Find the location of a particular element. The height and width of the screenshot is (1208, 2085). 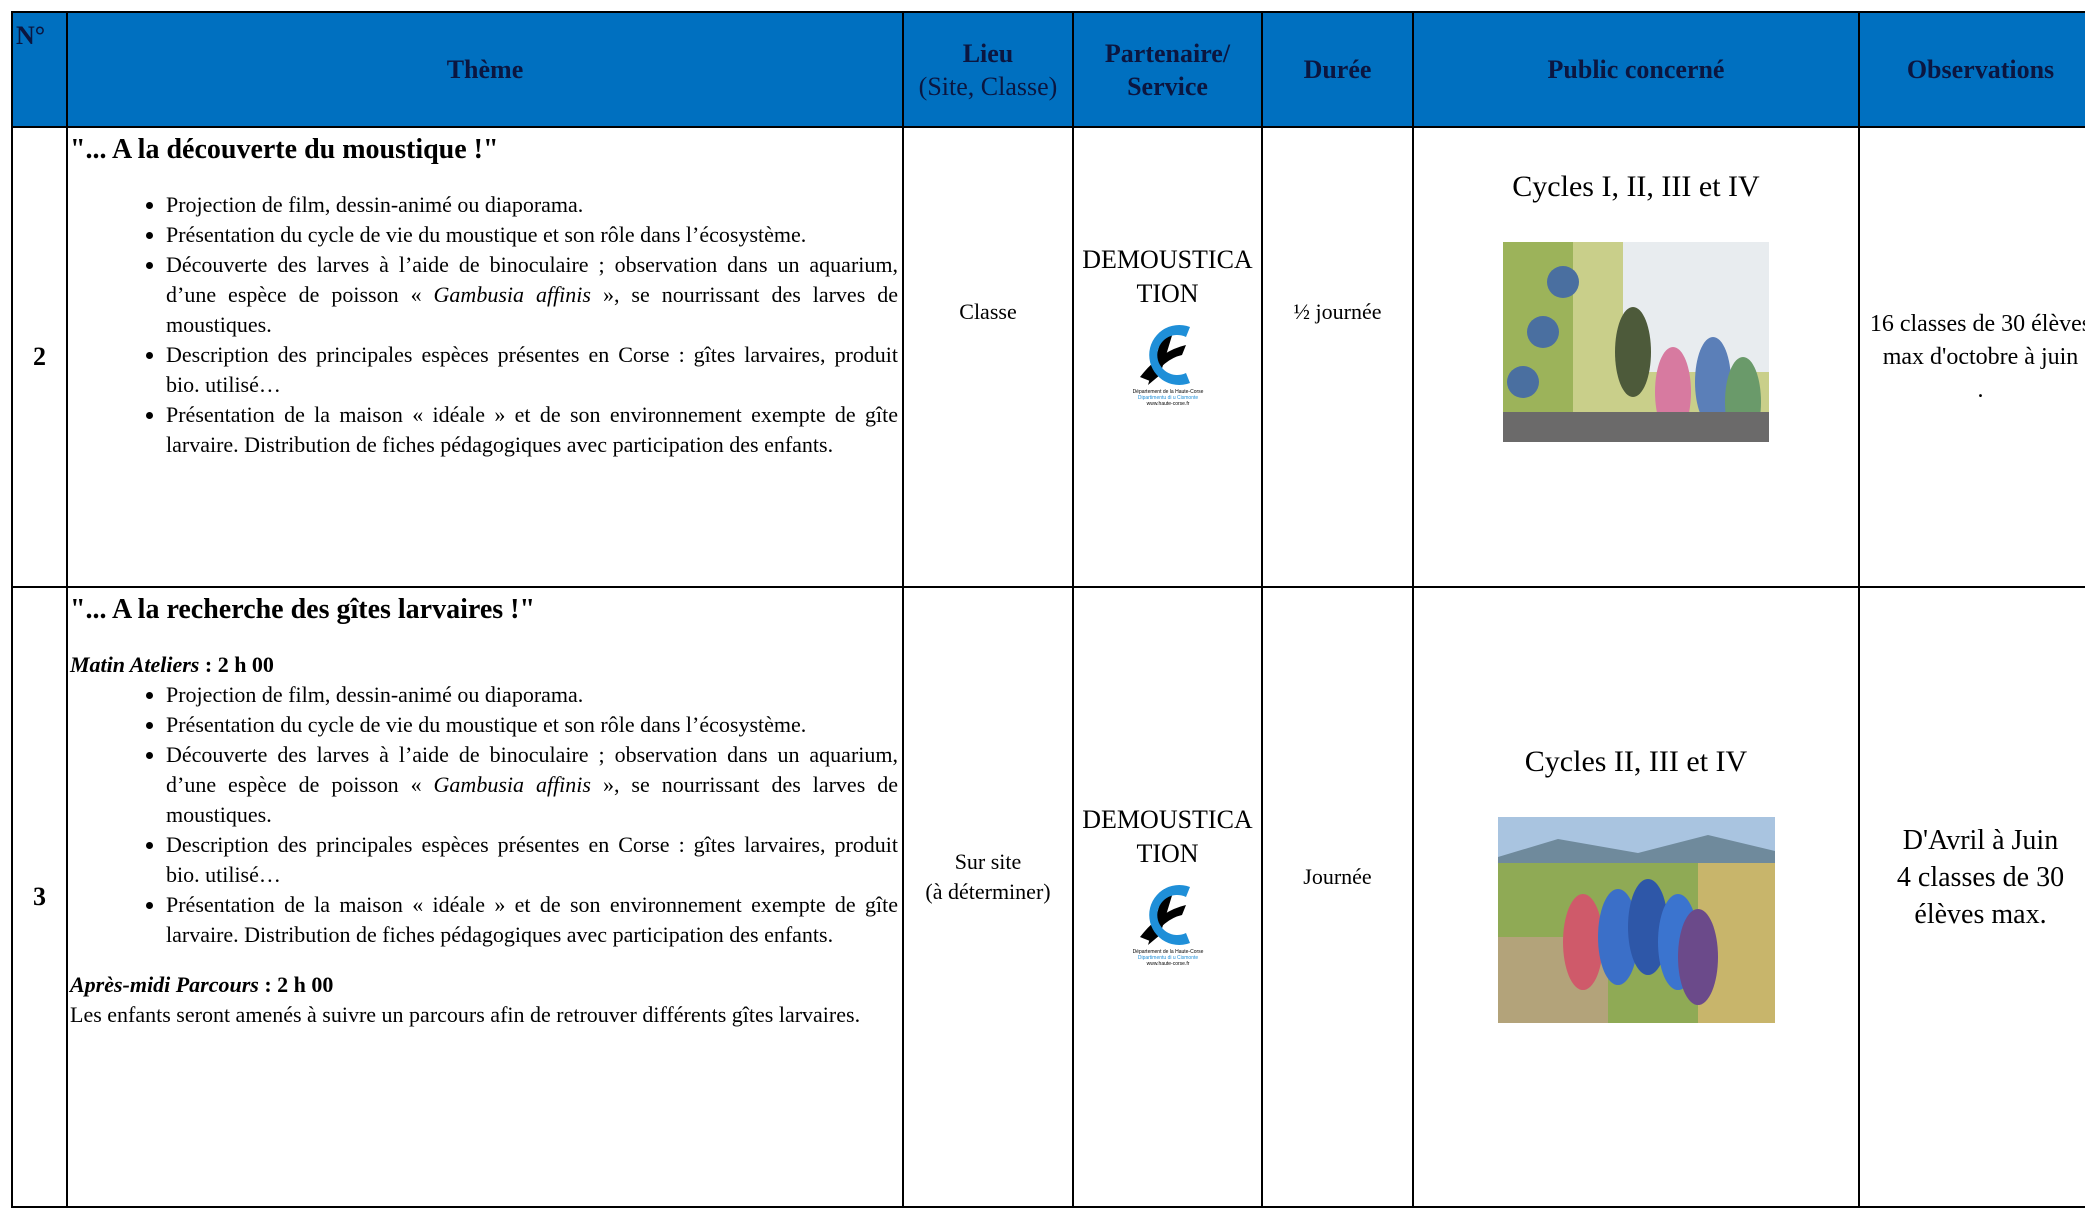

header-cell: Thème is located at coordinates (485, 69).